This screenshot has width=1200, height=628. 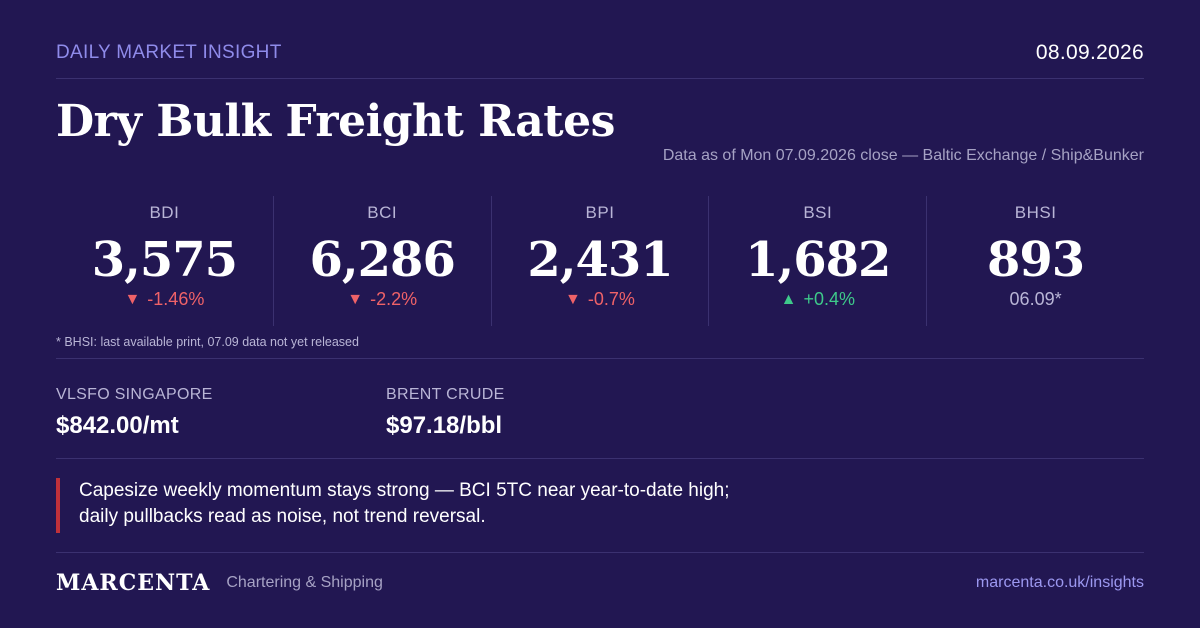 What do you see at coordinates (788, 299) in the screenshot?
I see `up-triangle-icon: ▲` at bounding box center [788, 299].